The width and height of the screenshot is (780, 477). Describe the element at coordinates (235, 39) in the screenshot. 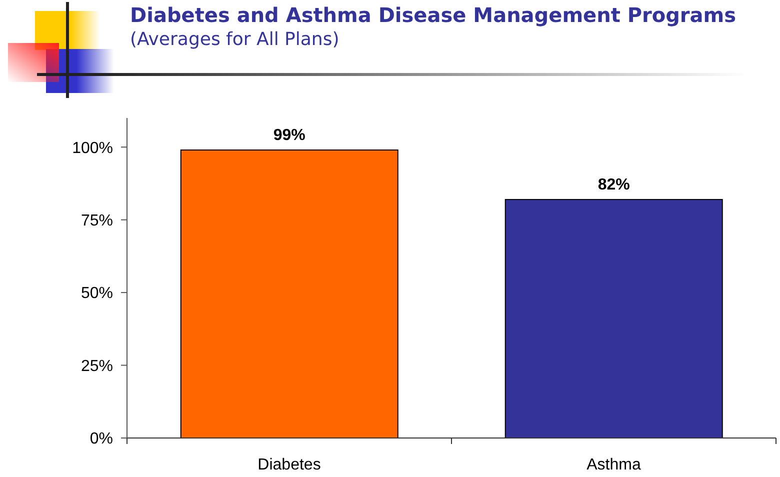

I see `chart-subtitle: (Averages for All Plans)` at that location.